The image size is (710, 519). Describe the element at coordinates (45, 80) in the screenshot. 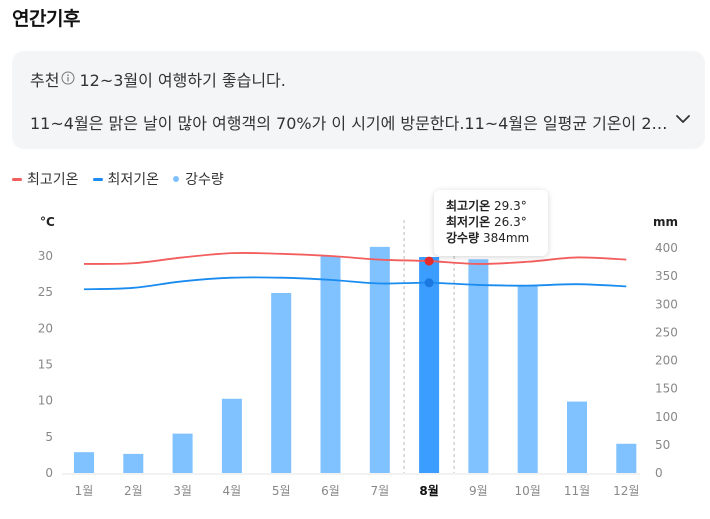

I see `recommendation-label: 추천` at that location.